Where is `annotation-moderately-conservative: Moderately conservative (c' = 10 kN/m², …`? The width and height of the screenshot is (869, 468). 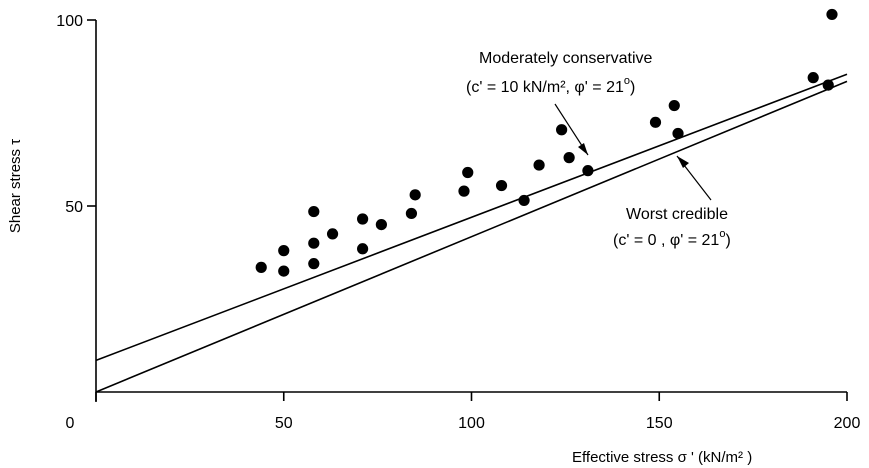 annotation-moderately-conservative: Moderately conservative (c' = 10 kN/m², … is located at coordinates (559, 103).